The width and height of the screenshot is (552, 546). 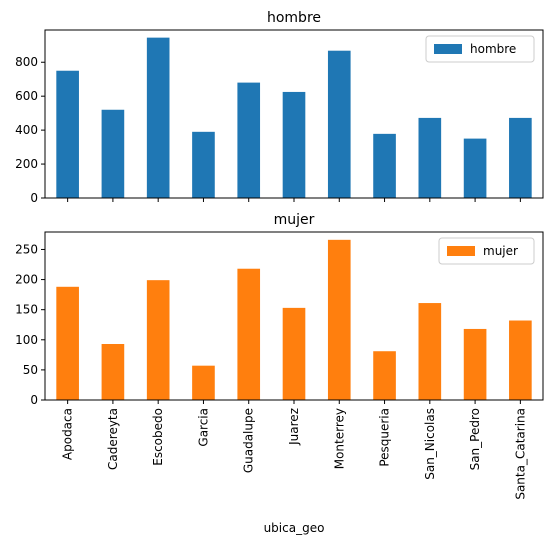 What do you see at coordinates (430, 157) in the screenshot?
I see `bar-hombre-san-nicolas` at bounding box center [430, 157].